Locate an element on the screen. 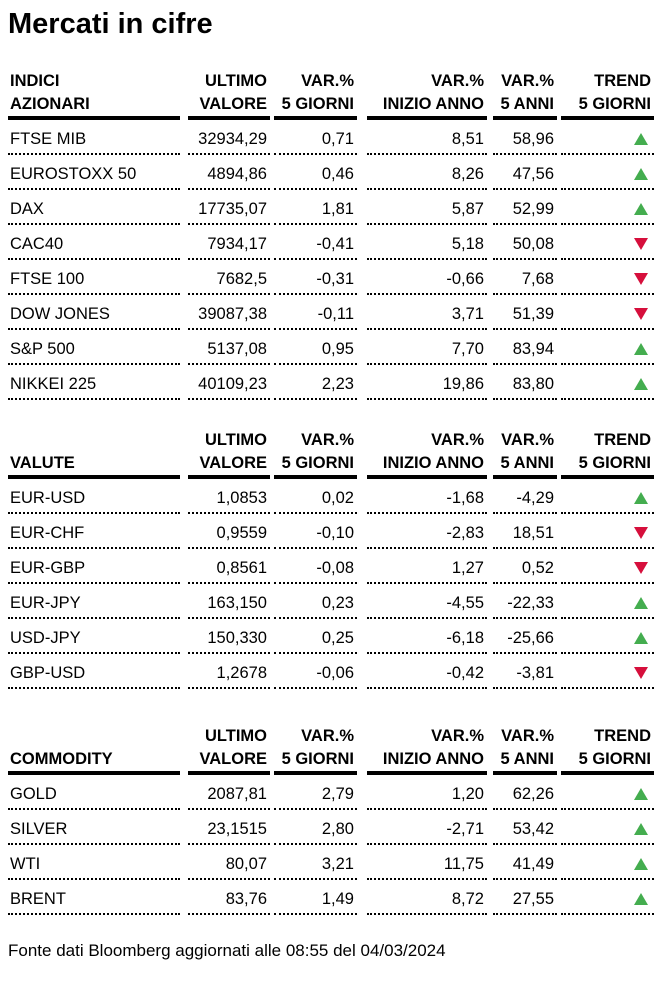  ultimo-valore-cell: 7934,17 is located at coordinates (225, 242).